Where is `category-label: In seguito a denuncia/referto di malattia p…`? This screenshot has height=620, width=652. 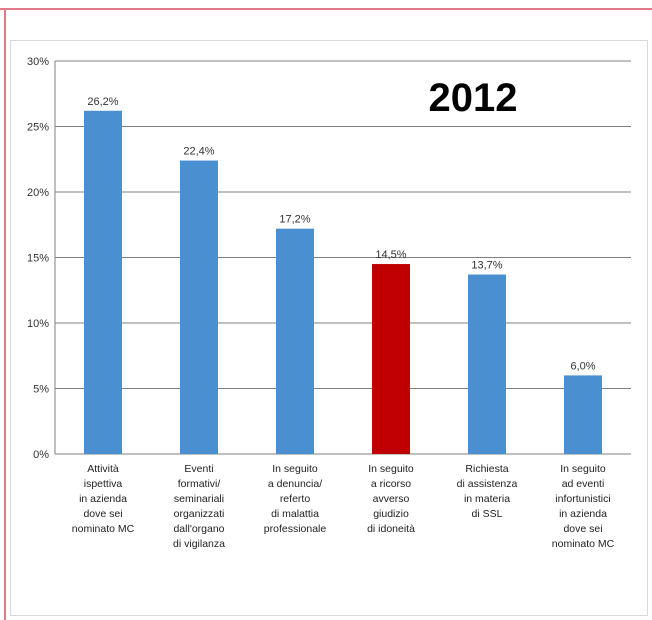
category-label: In seguito a denuncia/referto di malattia p… is located at coordinates (295, 499).